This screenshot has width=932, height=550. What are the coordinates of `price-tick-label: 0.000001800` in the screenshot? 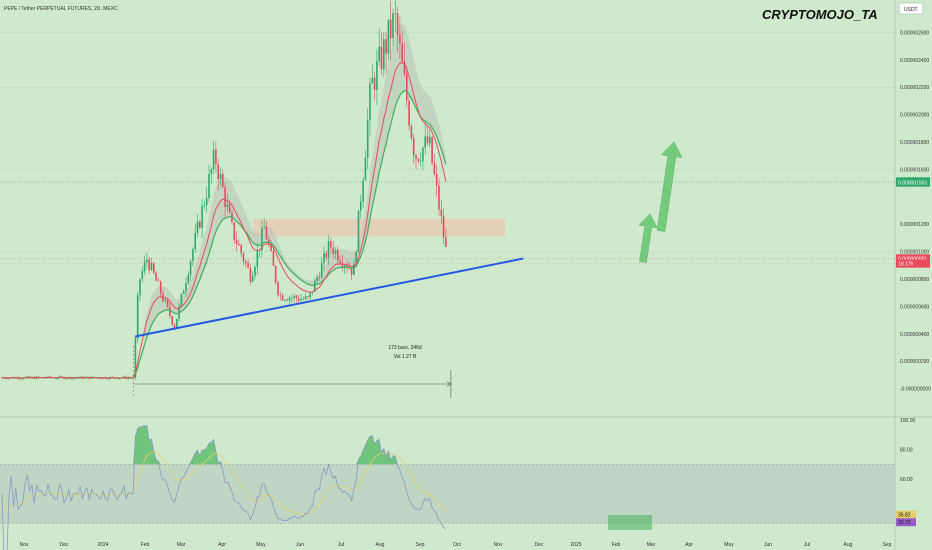 It's located at (914, 143).